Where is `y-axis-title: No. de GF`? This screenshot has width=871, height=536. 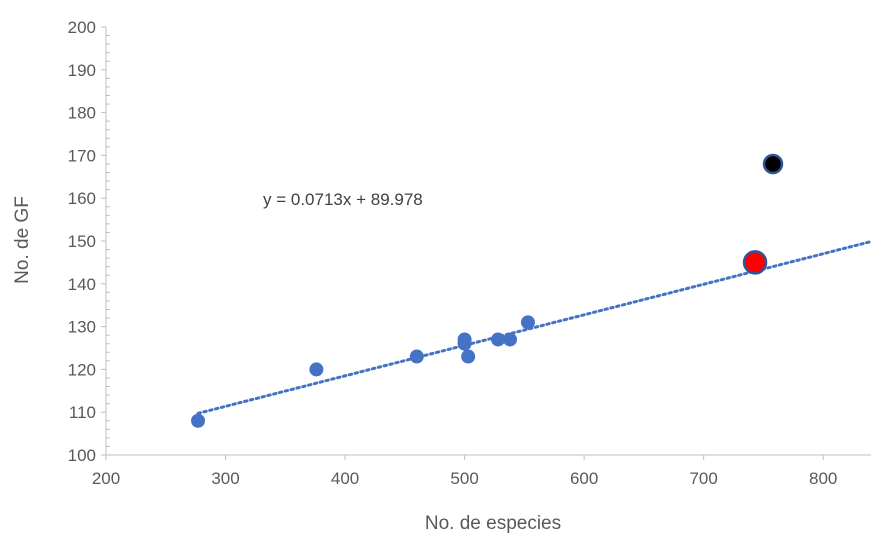
y-axis-title: No. de GF is located at coordinates (22, 240).